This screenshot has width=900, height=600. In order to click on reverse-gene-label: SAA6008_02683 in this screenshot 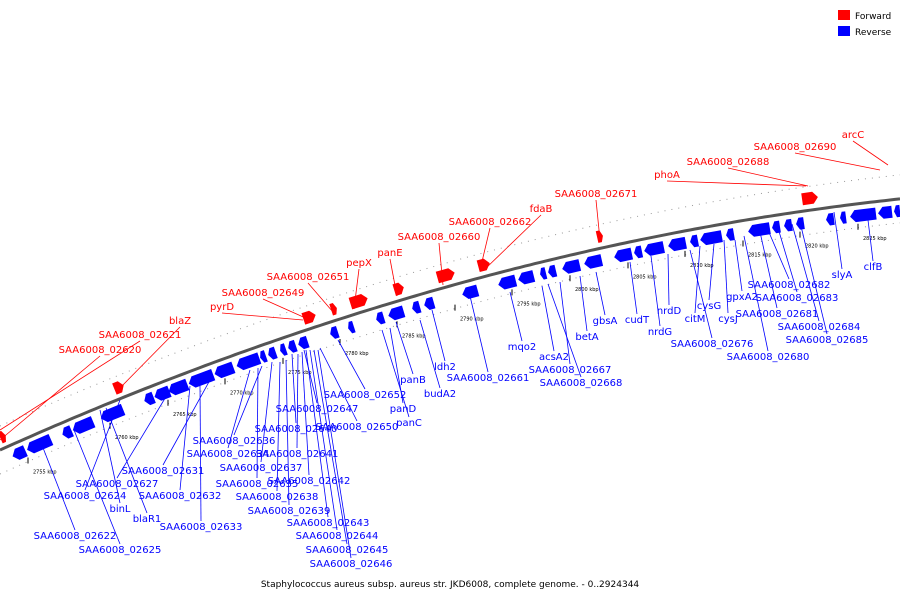, I will do `click(797, 298)`.